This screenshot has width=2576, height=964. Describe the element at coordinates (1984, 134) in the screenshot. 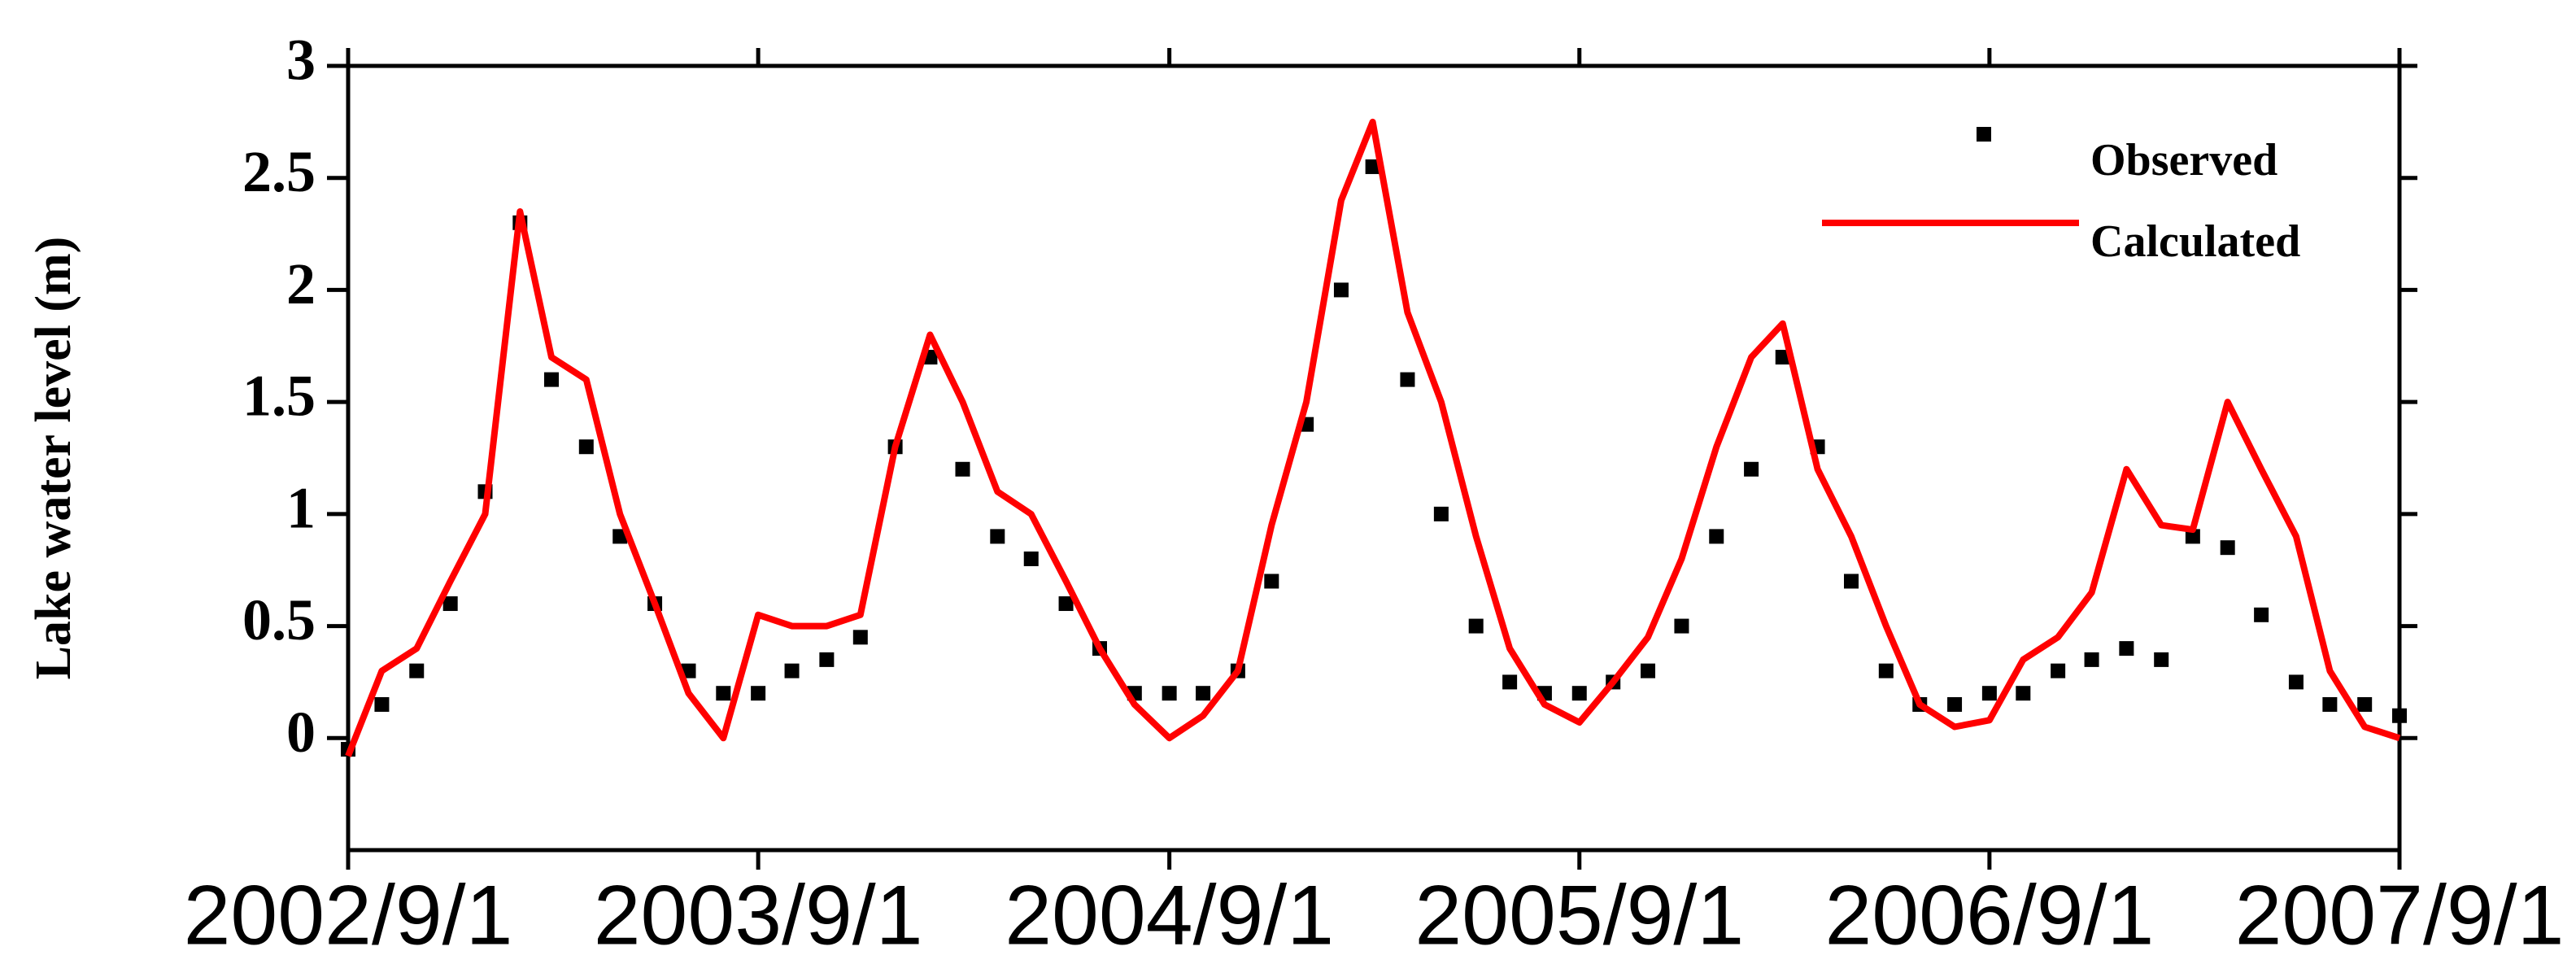

I see `legend-marker` at that location.